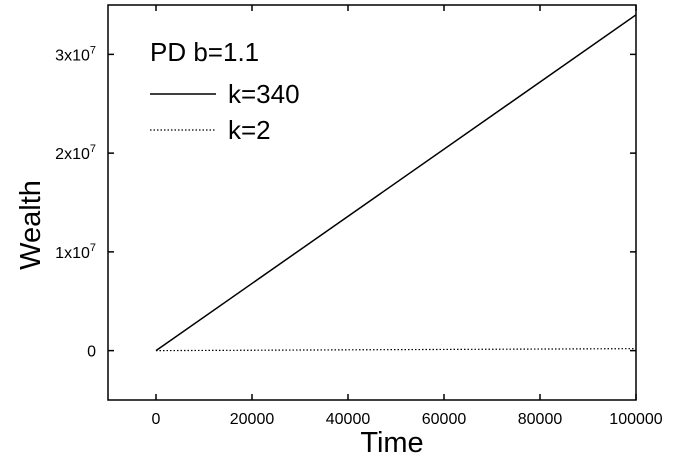 Image resolution: width=689 pixels, height=462 pixels. What do you see at coordinates (391, 443) in the screenshot?
I see `x-axis-title: Time` at bounding box center [391, 443].